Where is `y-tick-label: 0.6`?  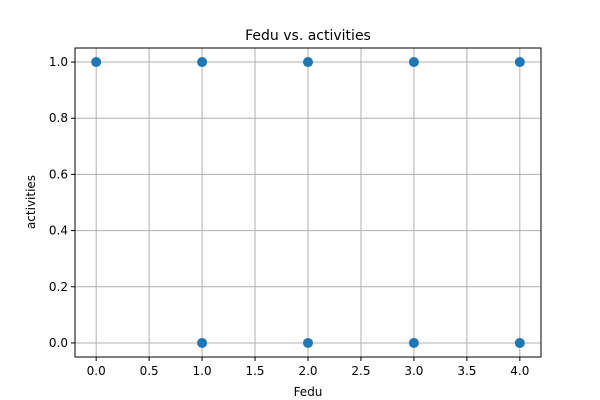 y-tick-label: 0.6 is located at coordinates (58, 174).